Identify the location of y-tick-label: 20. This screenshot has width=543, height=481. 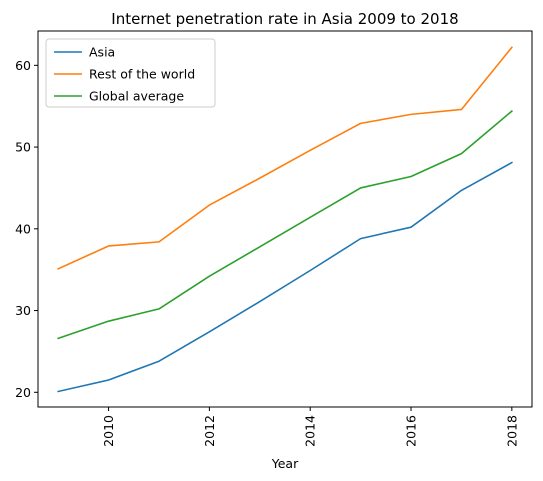
(23, 392).